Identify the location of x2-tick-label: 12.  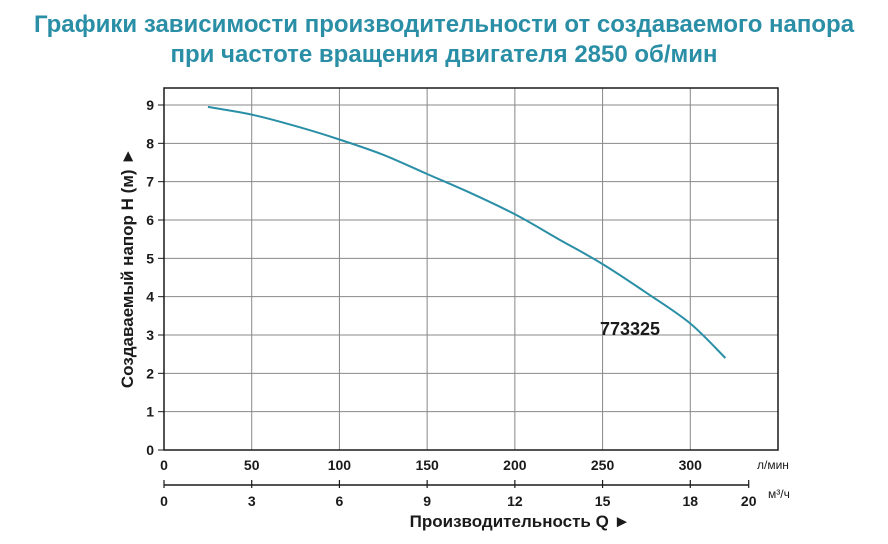
(515, 501).